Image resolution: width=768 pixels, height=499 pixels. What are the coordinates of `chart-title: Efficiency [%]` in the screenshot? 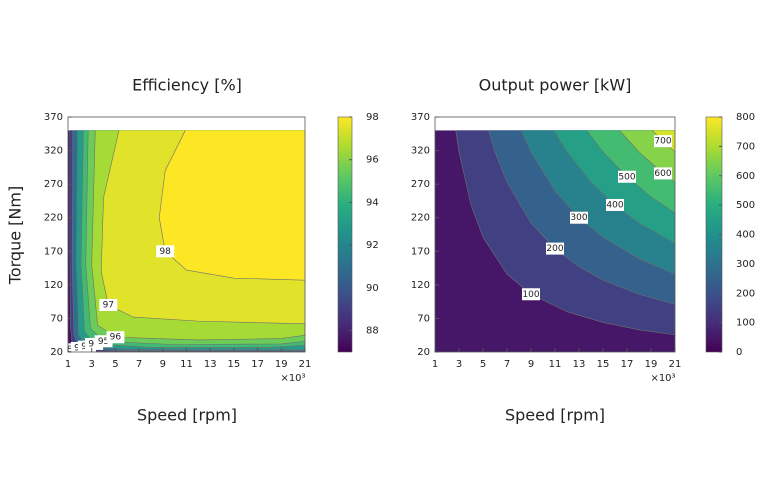 It's located at (187, 85).